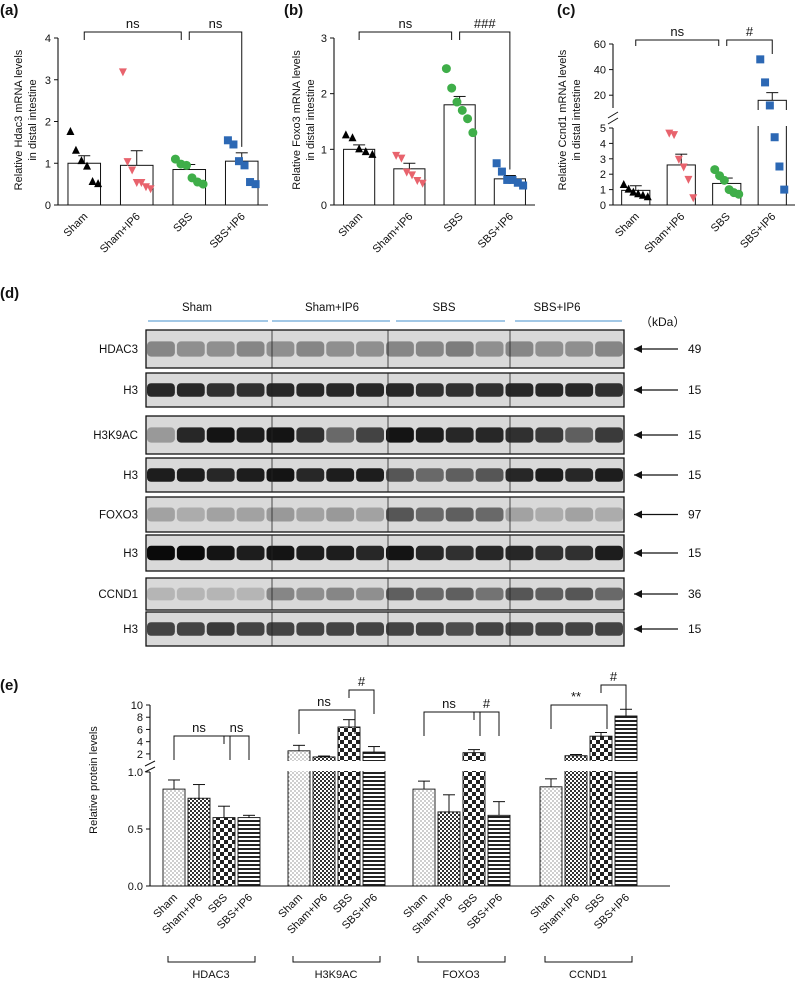  I want to click on wb-kda-value: 15, so click(695, 553).